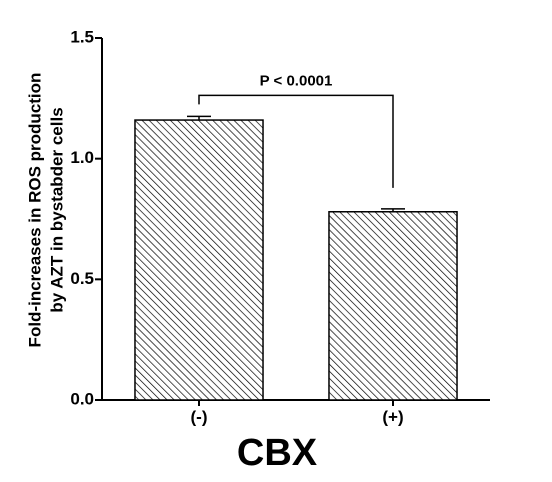  What do you see at coordinates (296, 80) in the screenshot?
I see `annotation: P < 0.0001` at bounding box center [296, 80].